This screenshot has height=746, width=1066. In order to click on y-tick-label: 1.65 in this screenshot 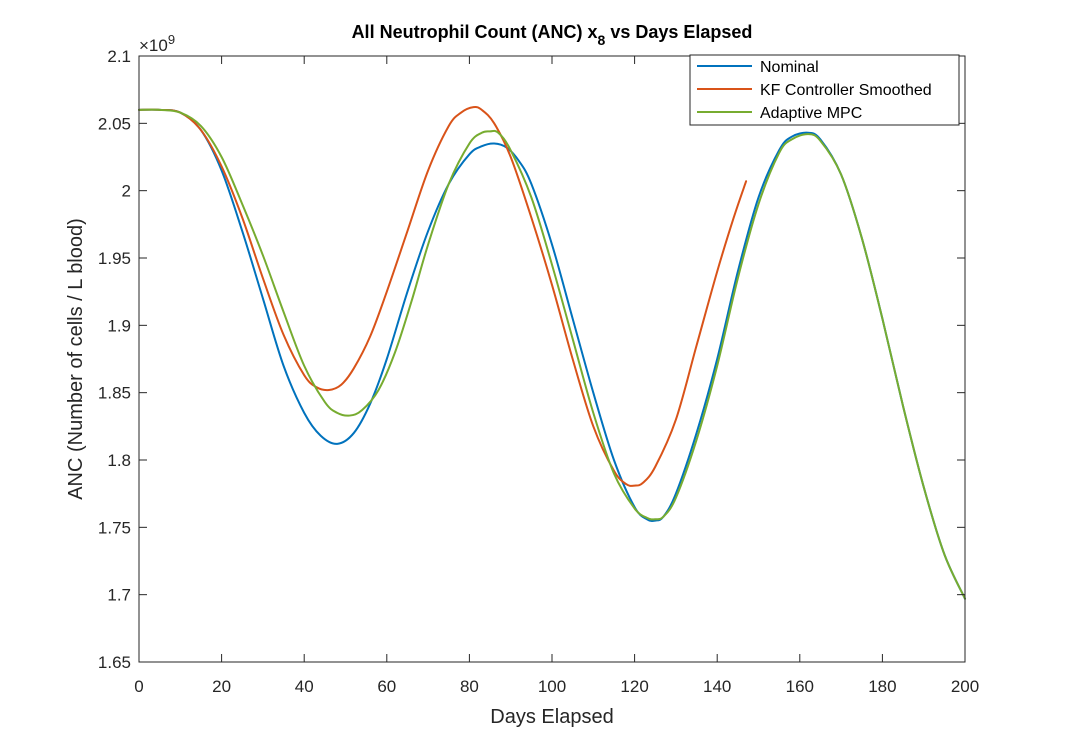, I will do `click(114, 662)`.